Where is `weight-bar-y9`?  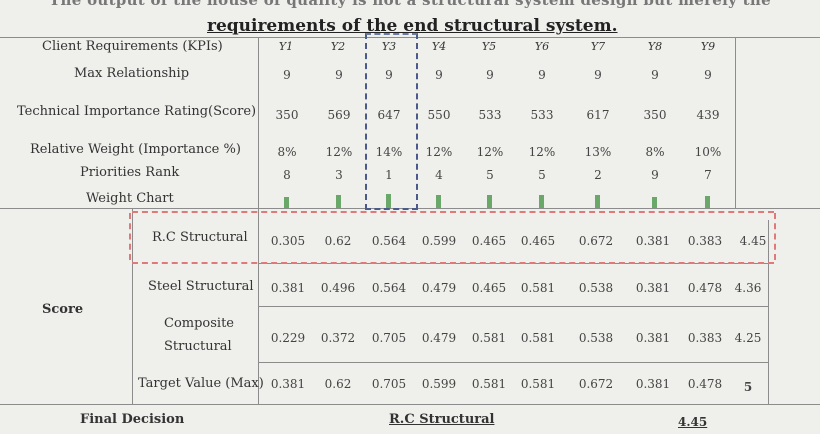 weight-bar-y9 is located at coordinates (707, 202).